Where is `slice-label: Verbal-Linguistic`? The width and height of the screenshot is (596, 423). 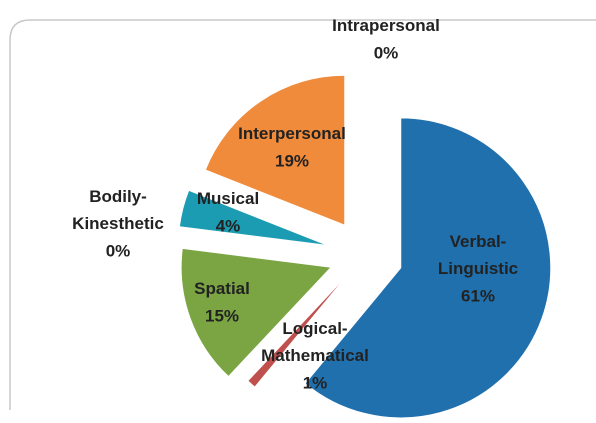 slice-label: Verbal-Linguistic is located at coordinates (478, 255).